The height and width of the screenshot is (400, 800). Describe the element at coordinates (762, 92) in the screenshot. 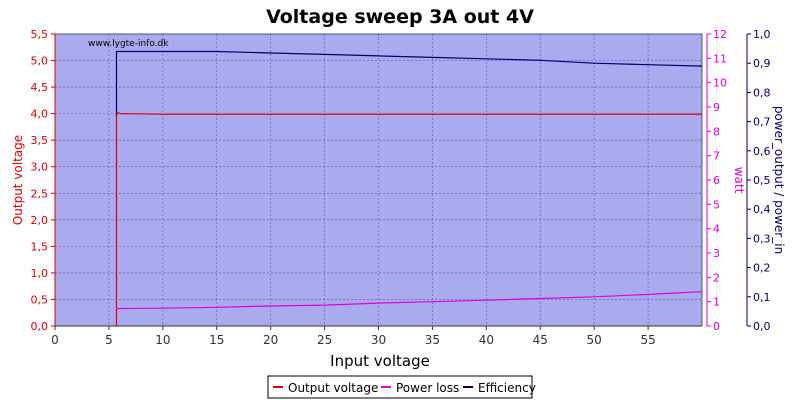

I see `right-axis-2-tick-label: 0,8` at that location.